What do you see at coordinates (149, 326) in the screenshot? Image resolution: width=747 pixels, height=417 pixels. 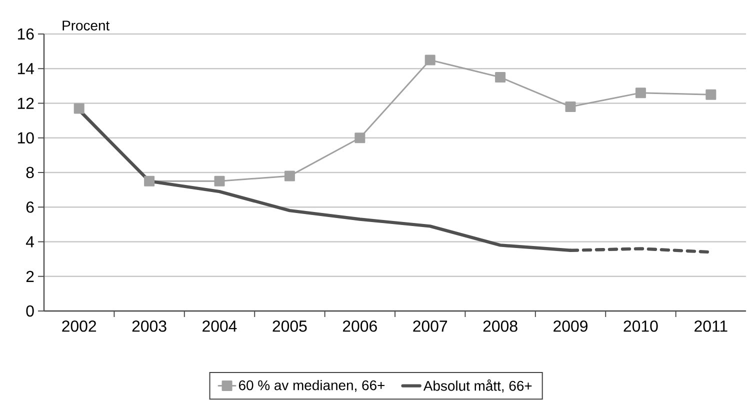 I see `x-tick-label: 2003` at bounding box center [149, 326].